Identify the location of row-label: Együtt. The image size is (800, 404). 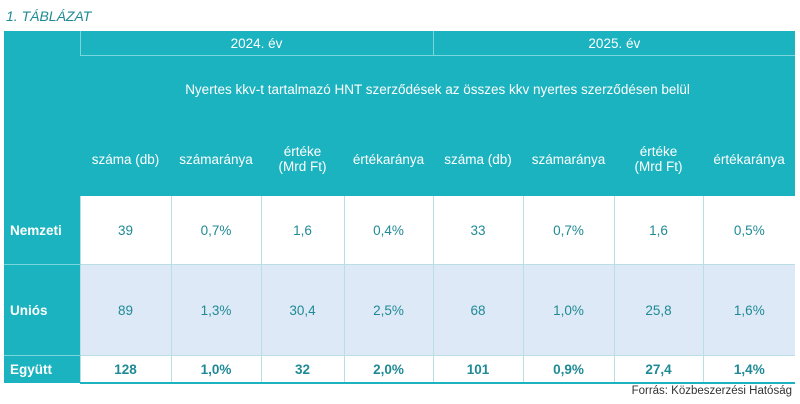
(42, 369).